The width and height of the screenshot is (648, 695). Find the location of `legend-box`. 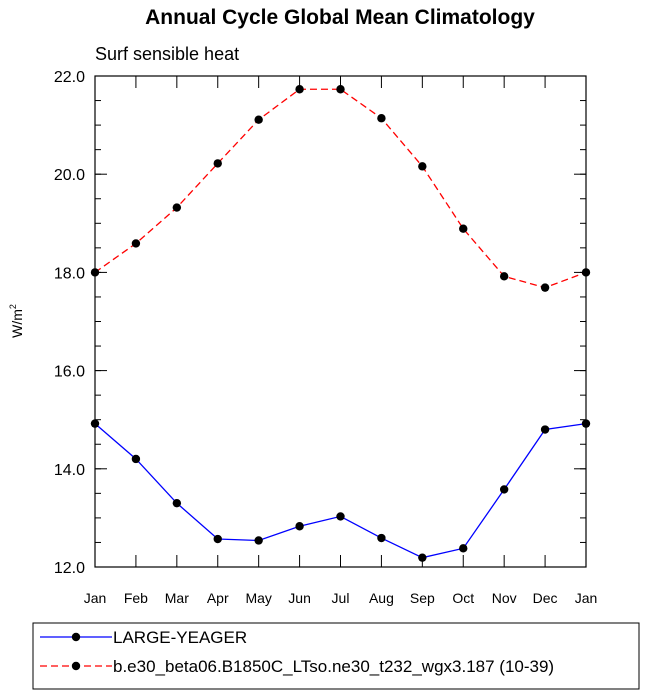

legend-box is located at coordinates (336, 656).